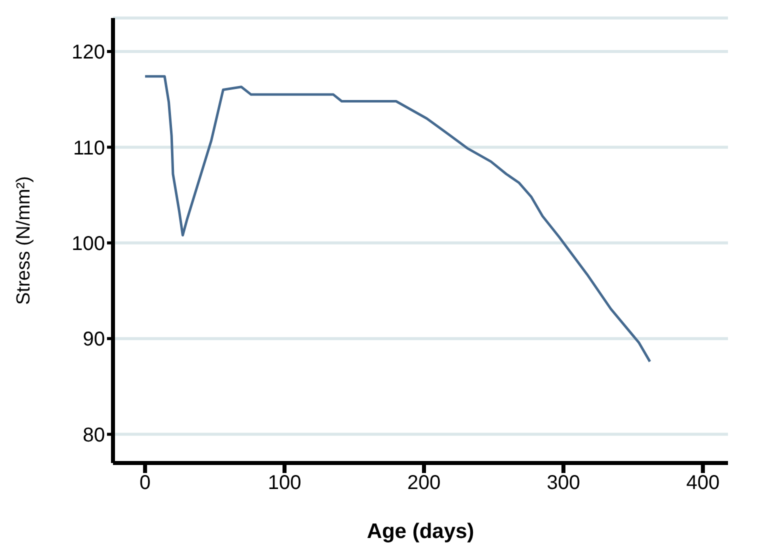 The width and height of the screenshot is (765, 556). I want to click on x-tick-label: 0, so click(145, 483).